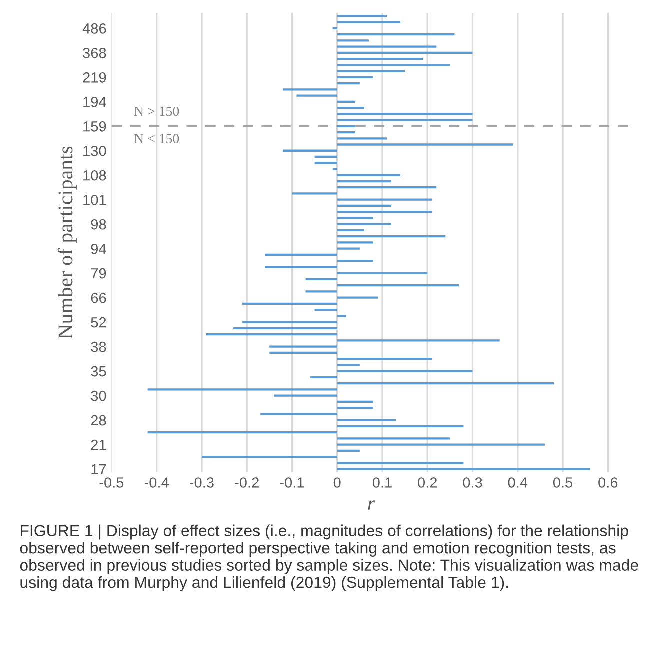  I want to click on x-tick-label: -0.4, so click(156, 483).